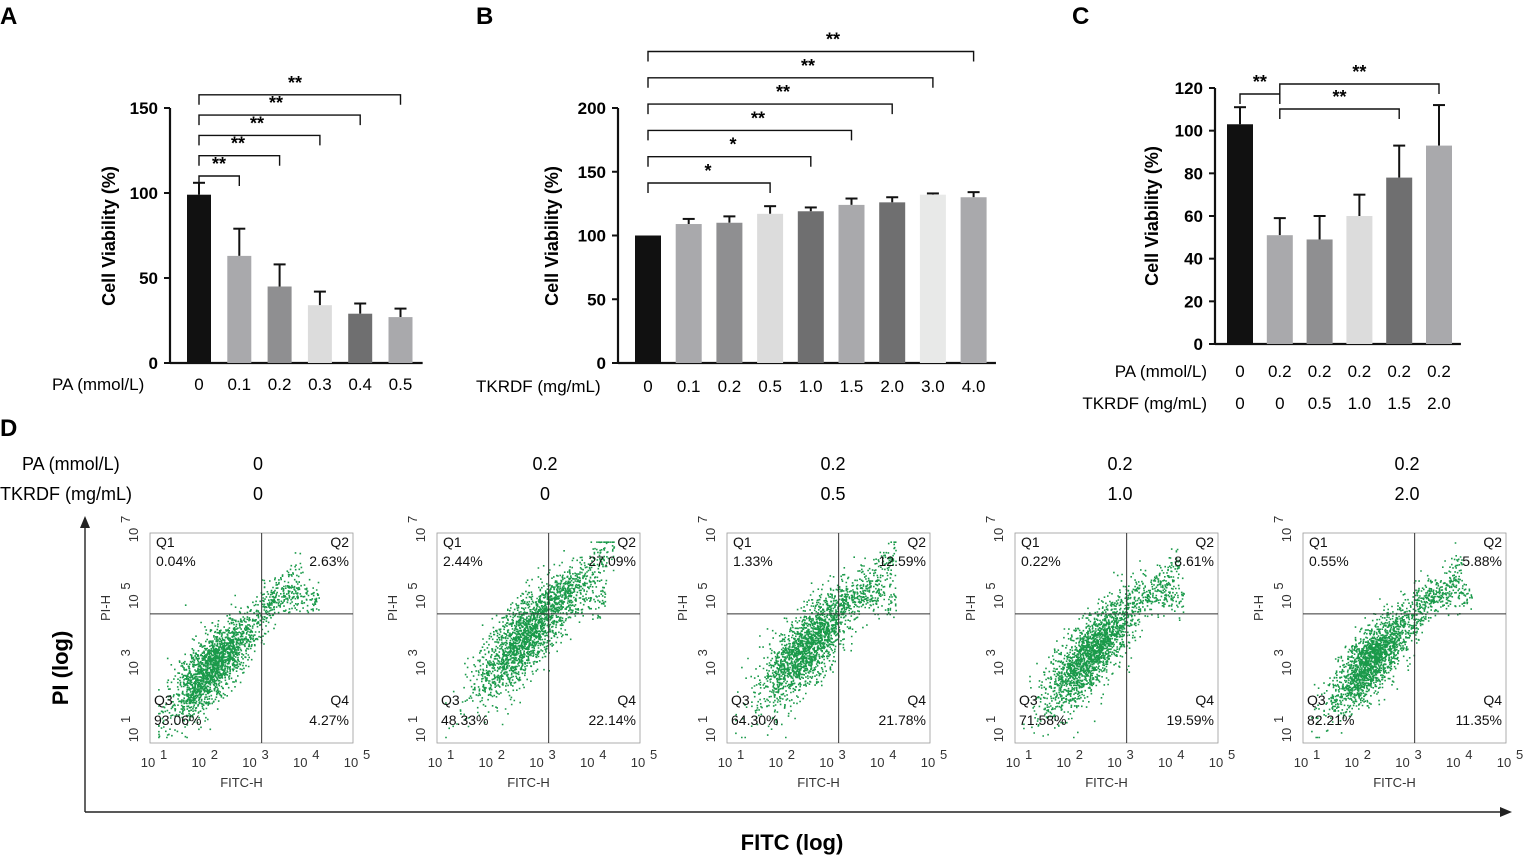 The image size is (1529, 856). Describe the element at coordinates (239, 384) in the screenshot. I see `x-tick-label: 0.1` at that location.